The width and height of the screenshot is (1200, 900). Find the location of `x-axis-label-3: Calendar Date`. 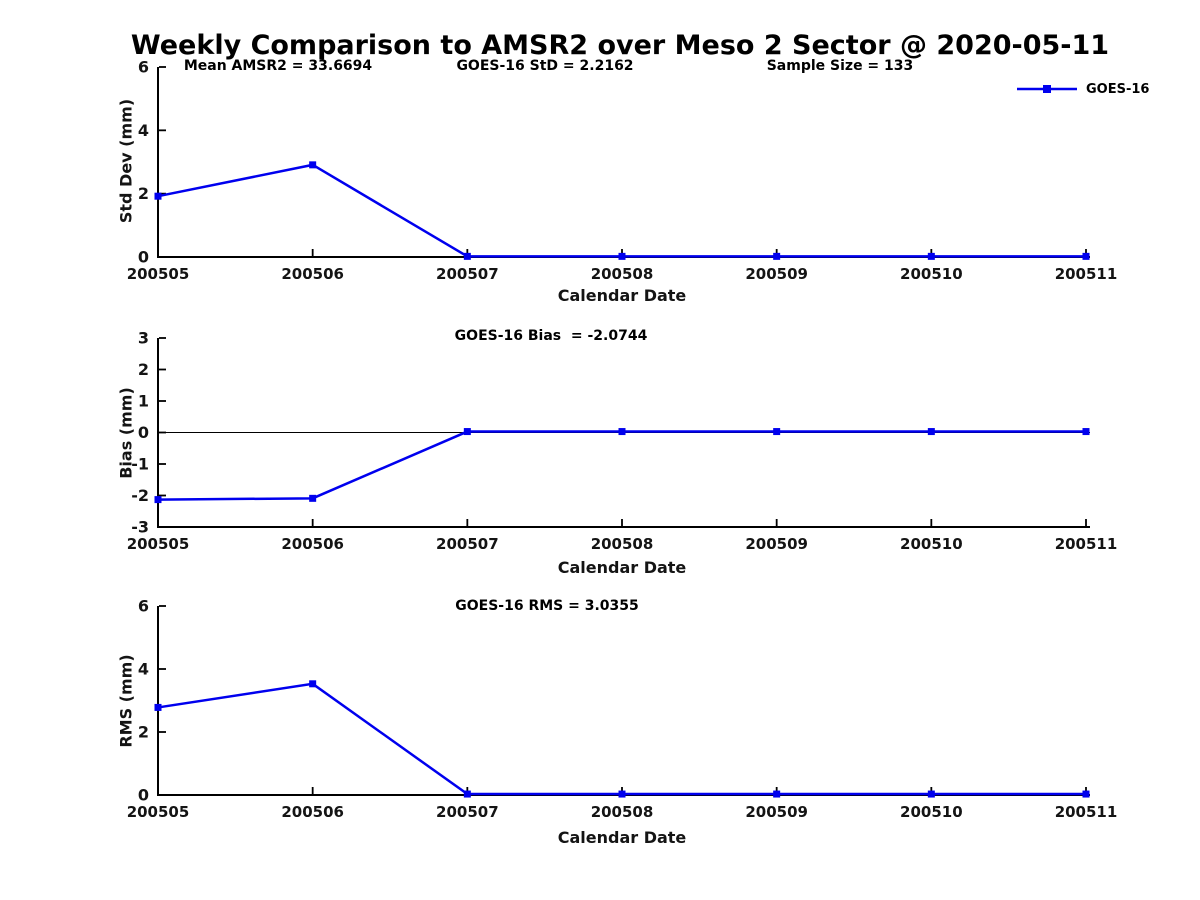

x-axis-label-3: Calendar Date is located at coordinates (622, 837).